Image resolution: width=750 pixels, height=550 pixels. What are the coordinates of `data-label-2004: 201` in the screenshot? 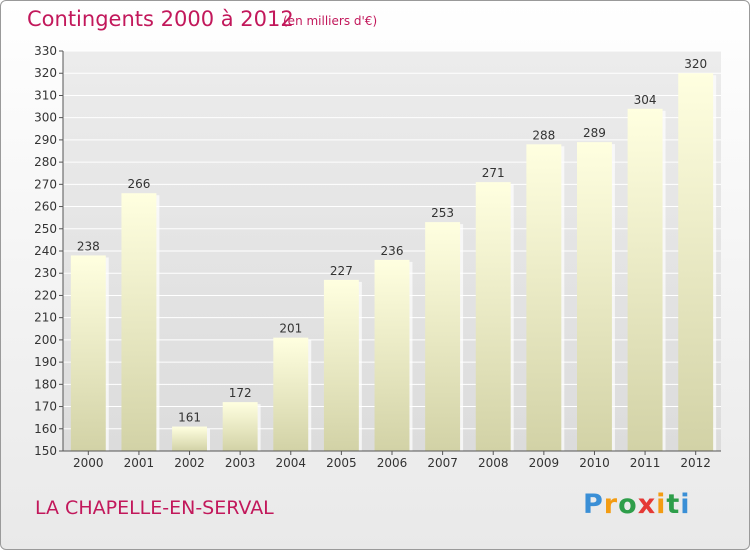 It's located at (290, 329).